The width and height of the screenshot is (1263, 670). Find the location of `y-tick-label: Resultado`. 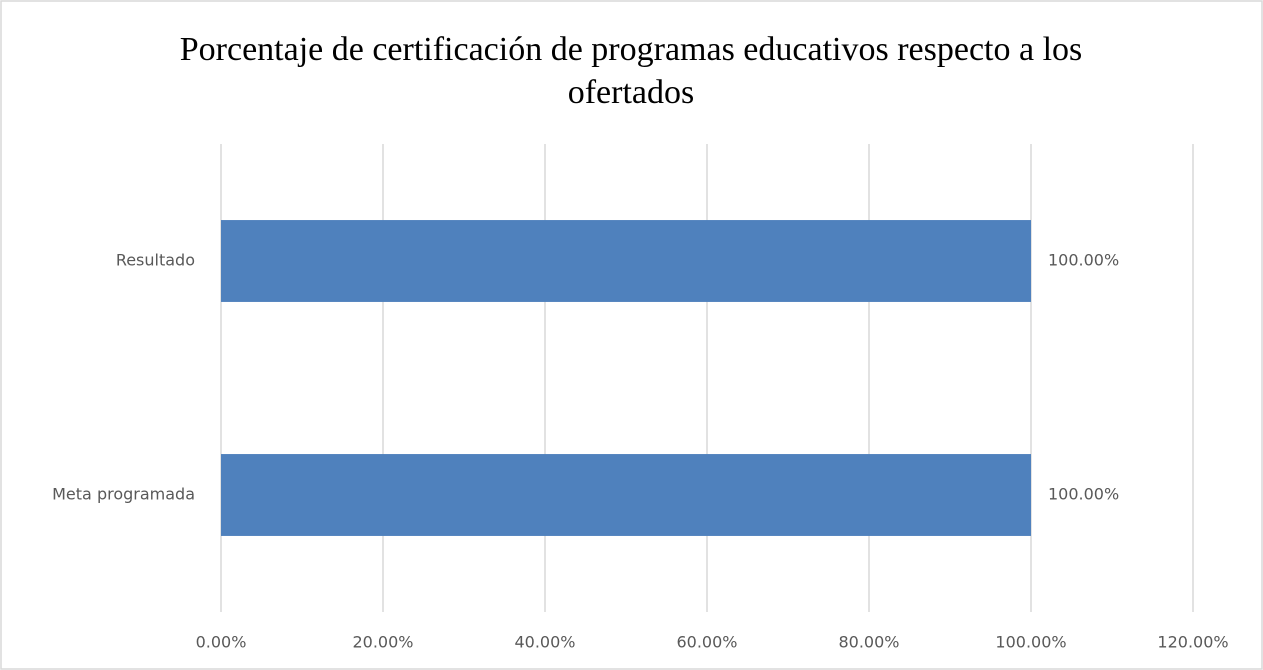

y-tick-label: Resultado is located at coordinates (155, 260).